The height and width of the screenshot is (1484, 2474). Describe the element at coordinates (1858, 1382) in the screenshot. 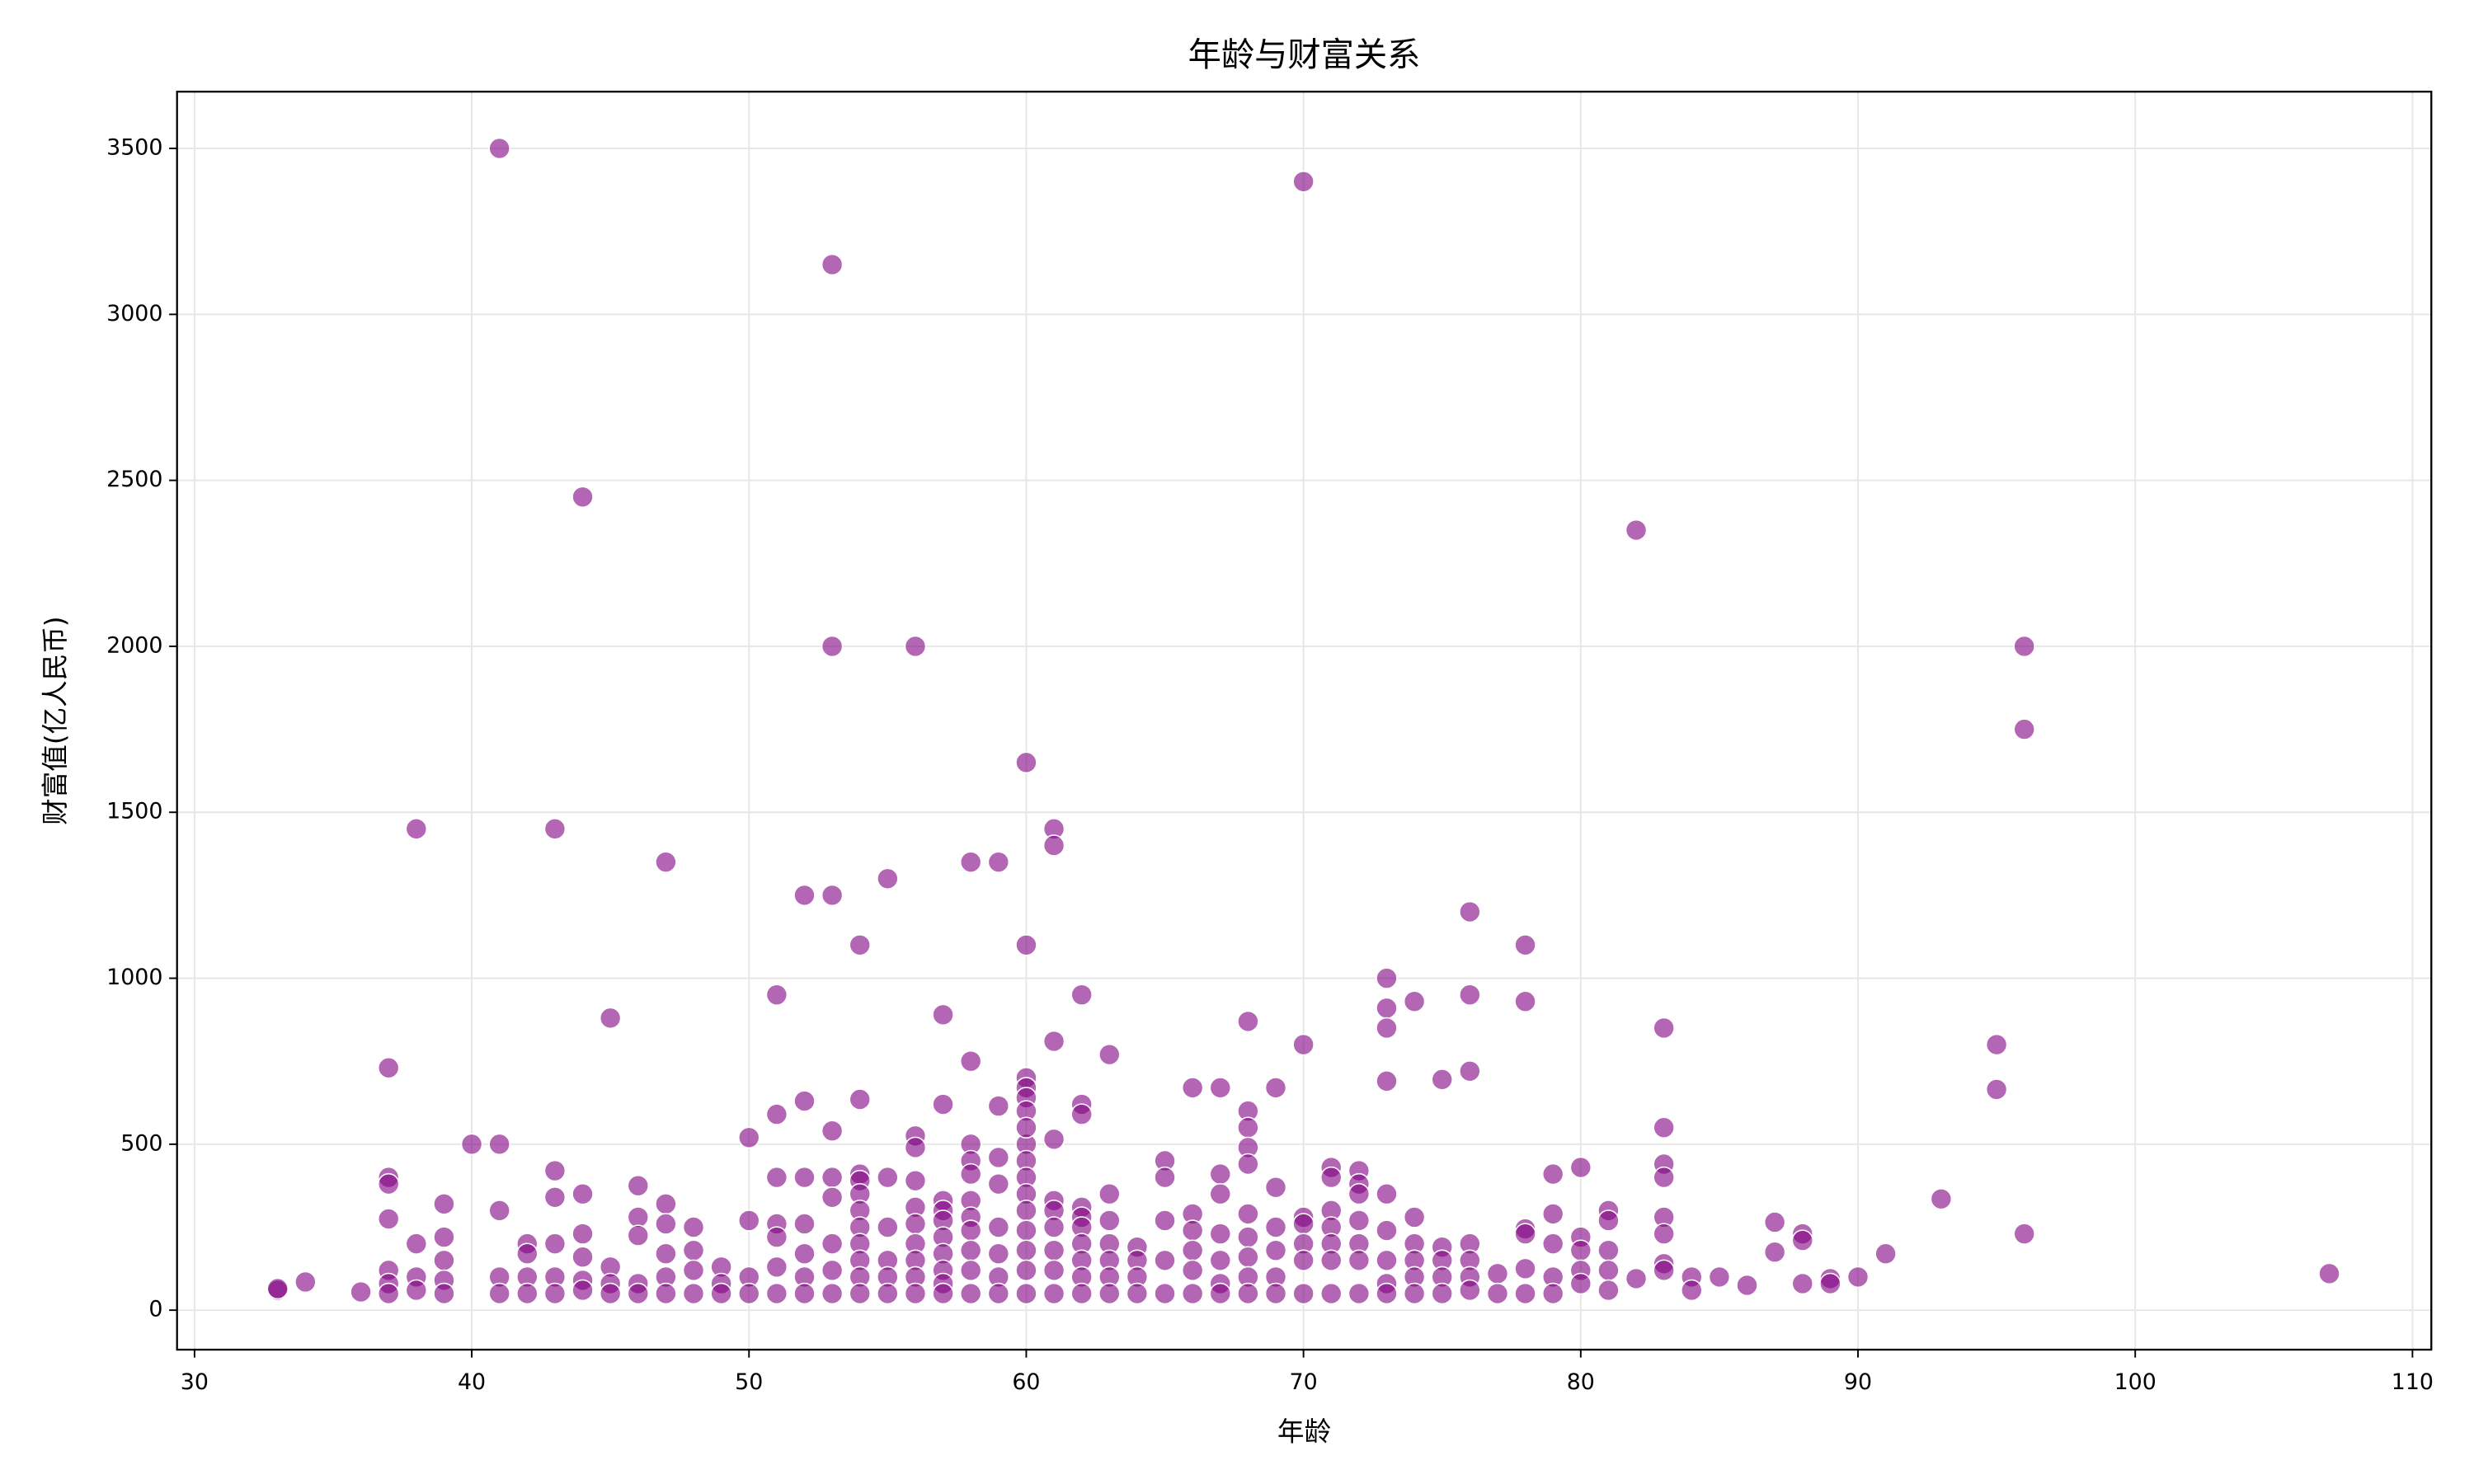

I see `x-tick-label: 90` at that location.